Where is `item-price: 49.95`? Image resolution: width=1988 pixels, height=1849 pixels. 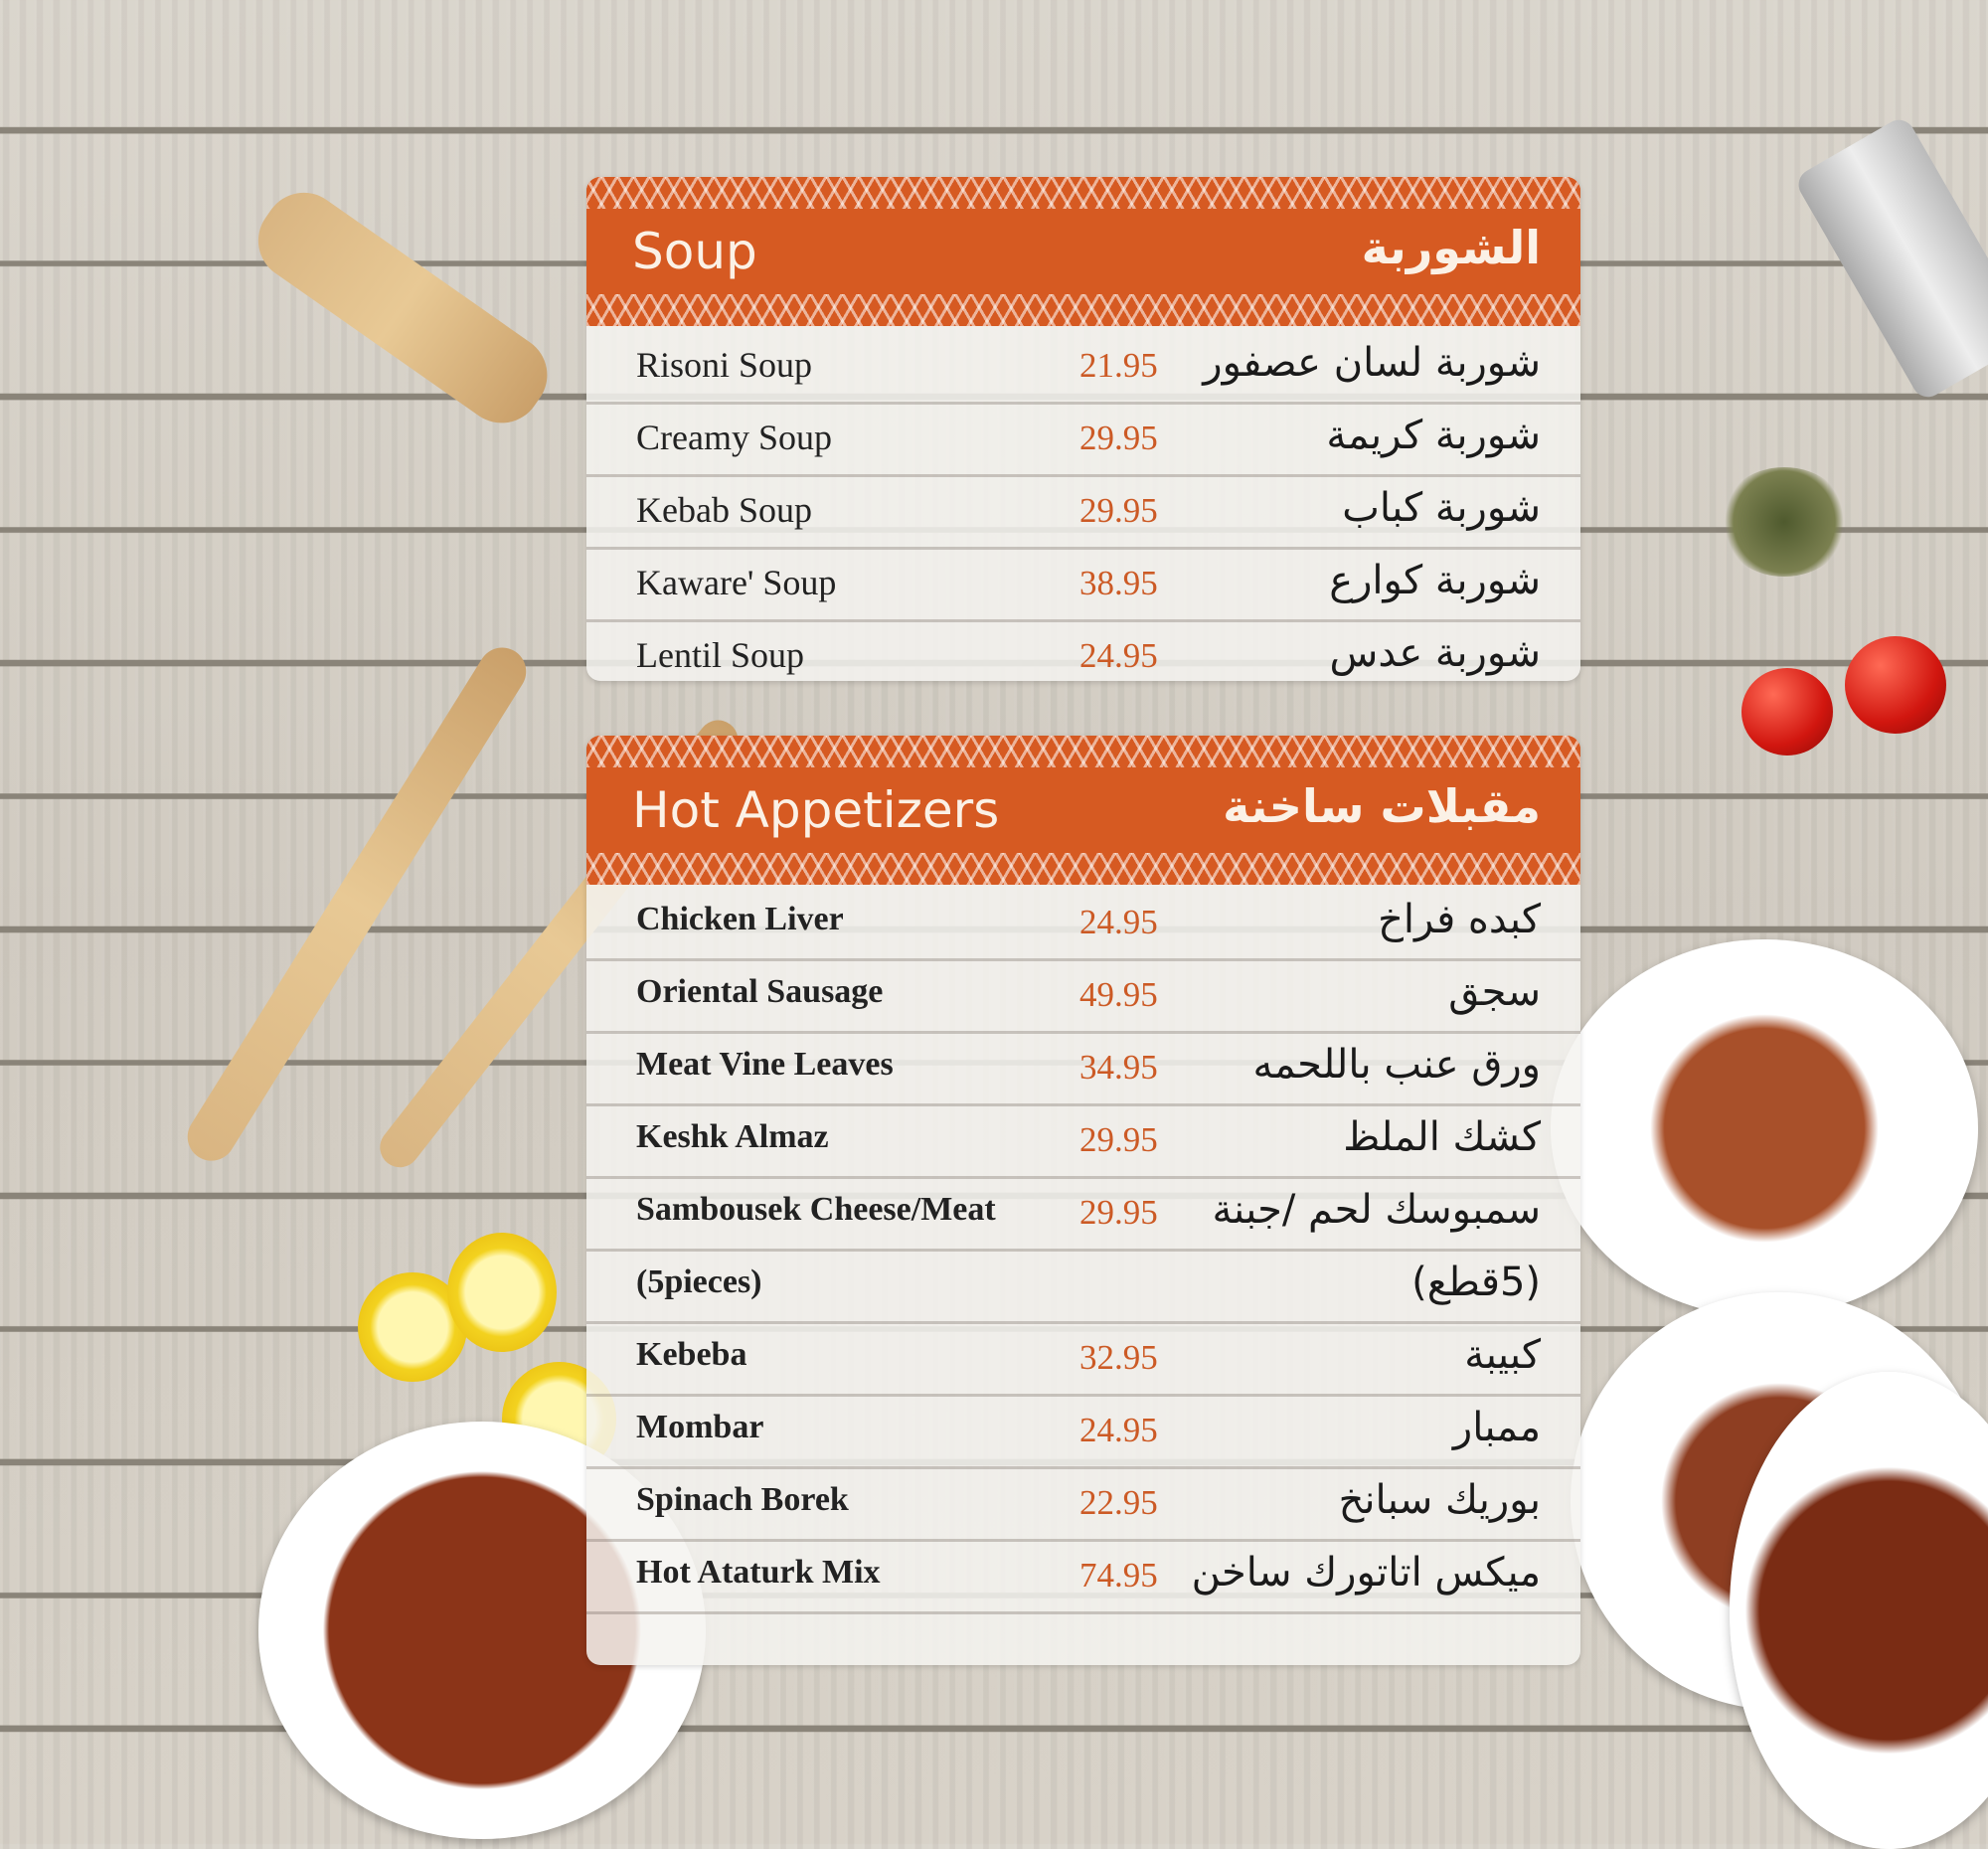 item-price: 49.95 is located at coordinates (1118, 994).